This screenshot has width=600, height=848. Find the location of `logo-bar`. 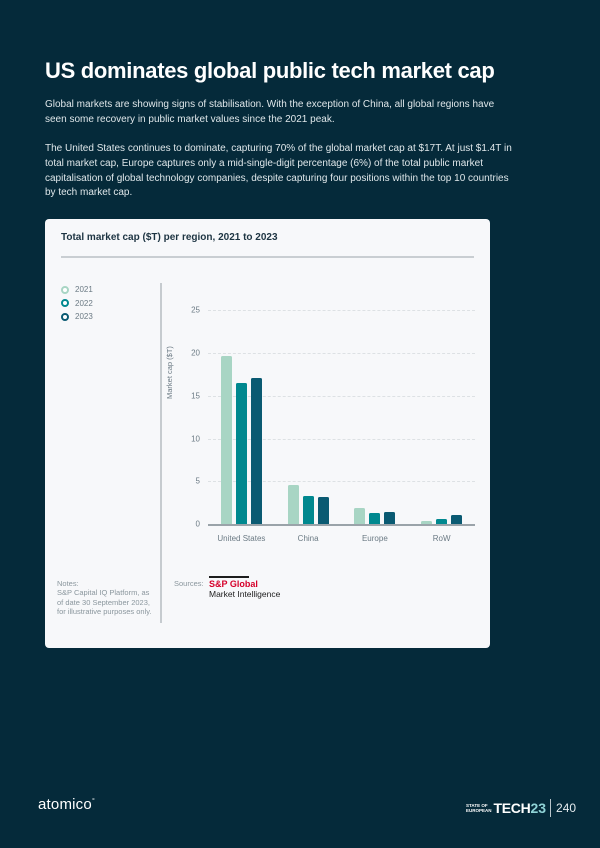

logo-bar is located at coordinates (229, 577).